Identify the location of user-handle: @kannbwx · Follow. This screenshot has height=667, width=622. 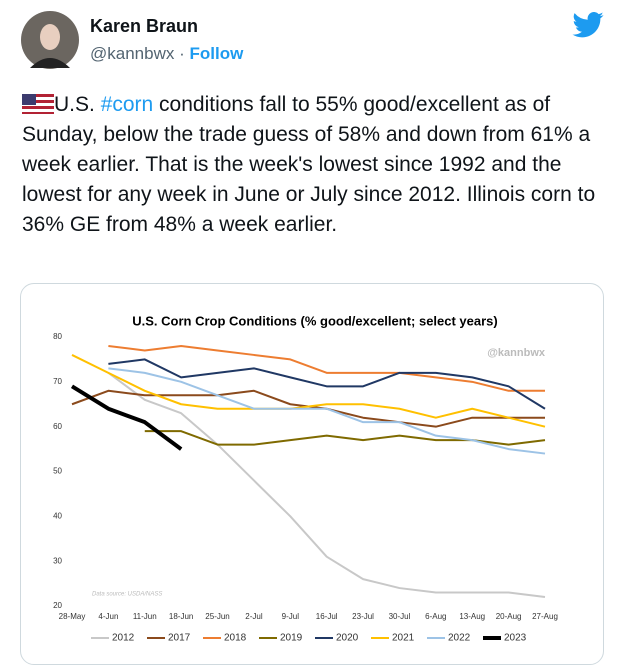
(166, 54).